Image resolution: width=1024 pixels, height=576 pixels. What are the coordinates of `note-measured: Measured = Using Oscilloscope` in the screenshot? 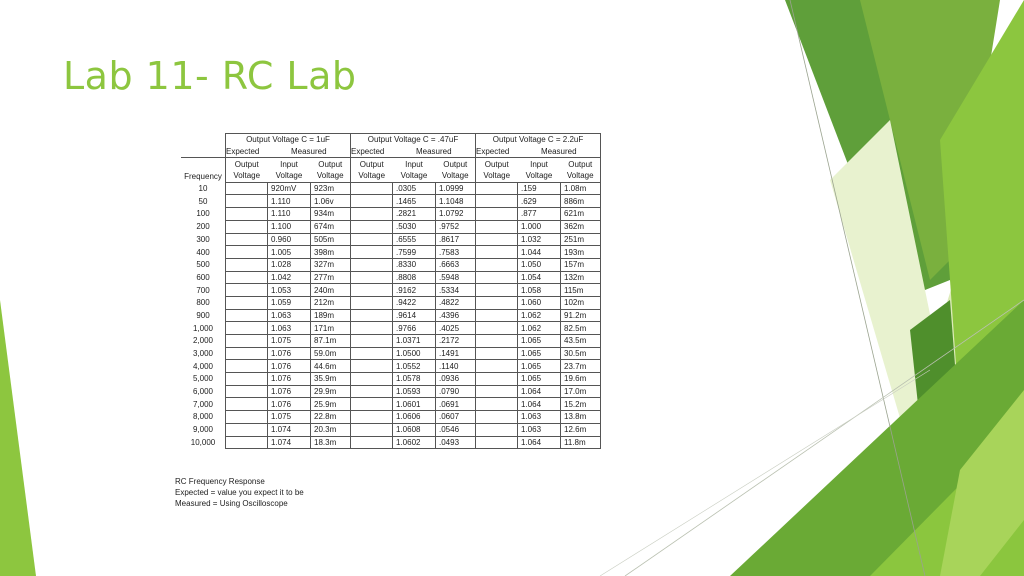 It's located at (231, 503).